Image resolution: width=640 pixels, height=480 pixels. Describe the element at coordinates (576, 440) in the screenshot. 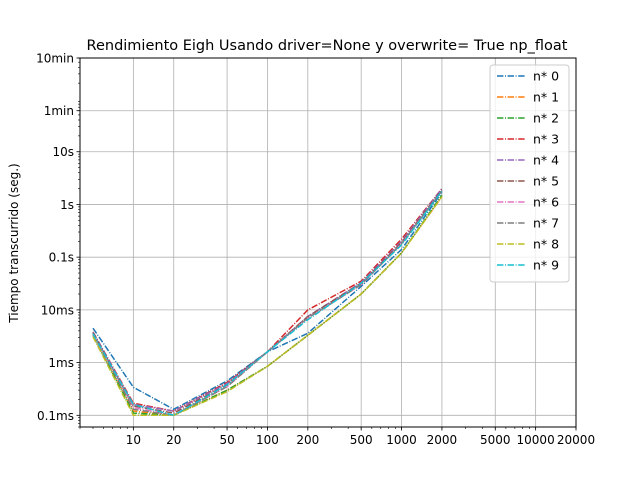

I see `x-tick-label: 20000` at that location.